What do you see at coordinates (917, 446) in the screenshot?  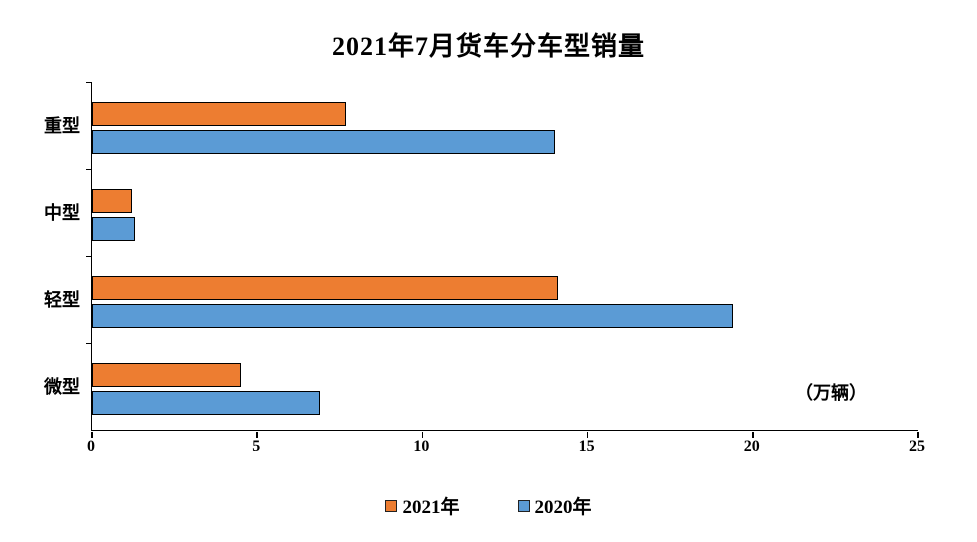 I see `x-tick-label-25: 25` at bounding box center [917, 446].